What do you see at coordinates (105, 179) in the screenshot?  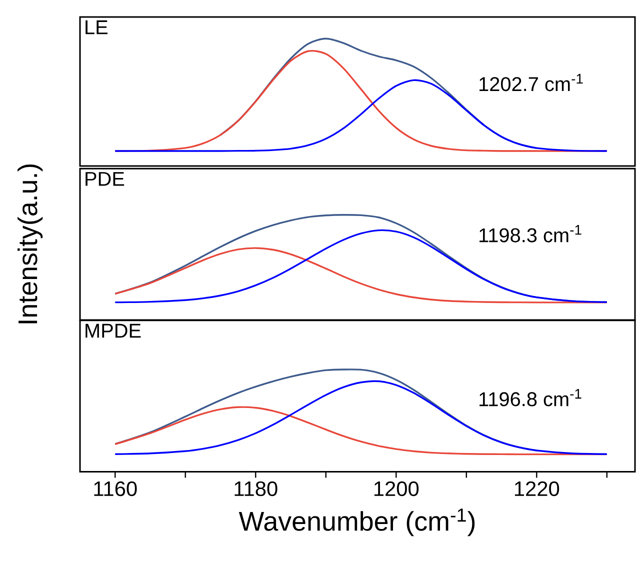 I see `text: PDE` at bounding box center [105, 179].